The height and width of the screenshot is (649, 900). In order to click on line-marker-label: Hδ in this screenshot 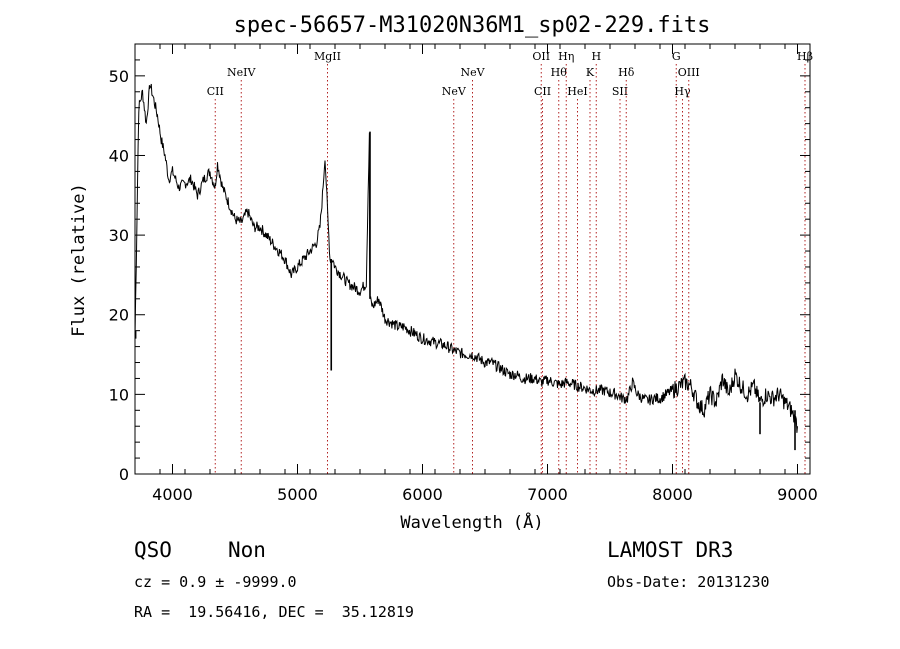, I will do `click(626, 72)`.